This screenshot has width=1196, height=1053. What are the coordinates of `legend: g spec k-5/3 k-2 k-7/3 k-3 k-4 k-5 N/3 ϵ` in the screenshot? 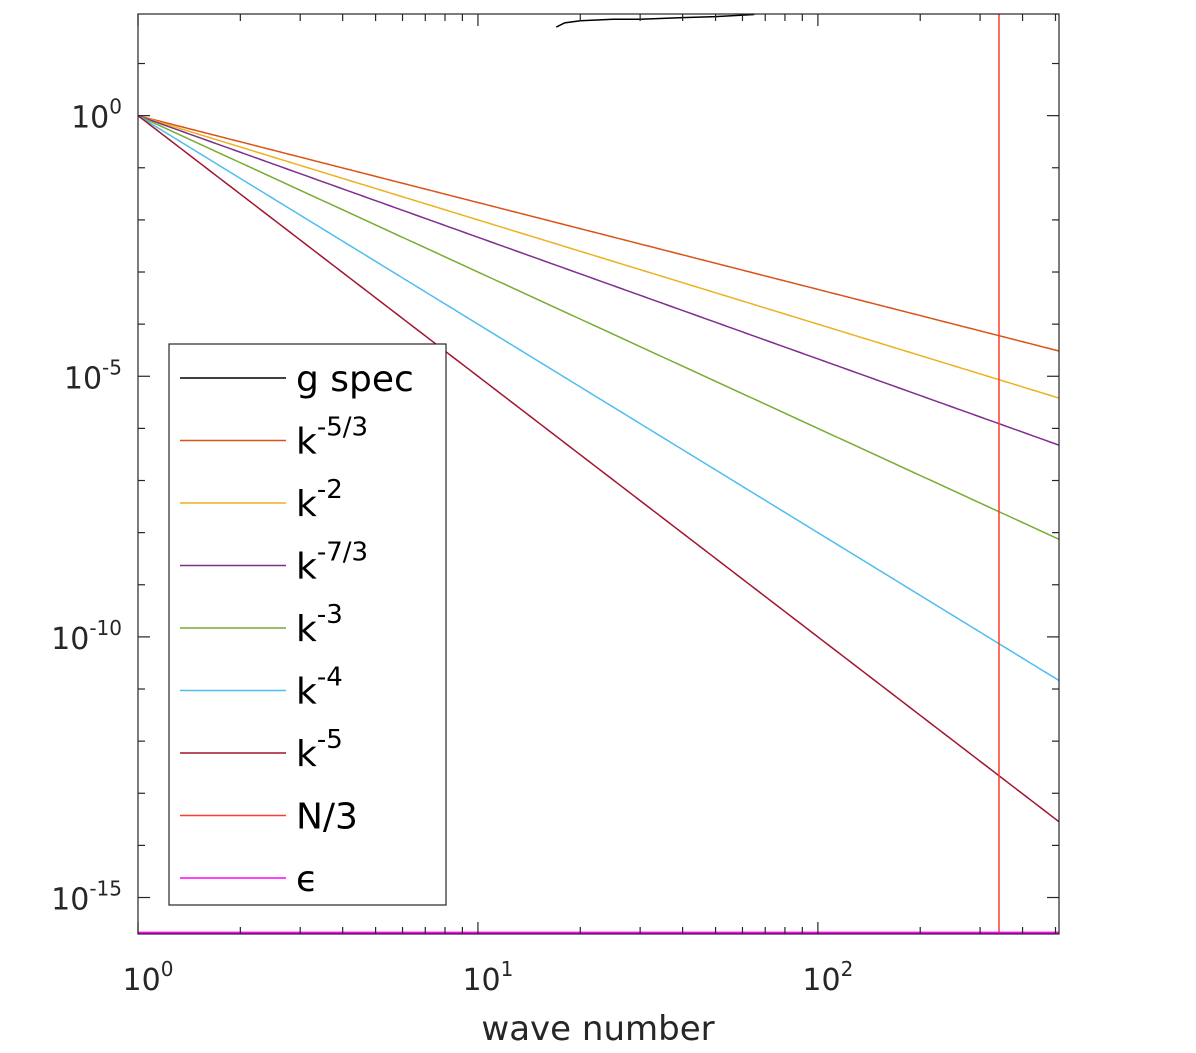 It's located at (307, 624).